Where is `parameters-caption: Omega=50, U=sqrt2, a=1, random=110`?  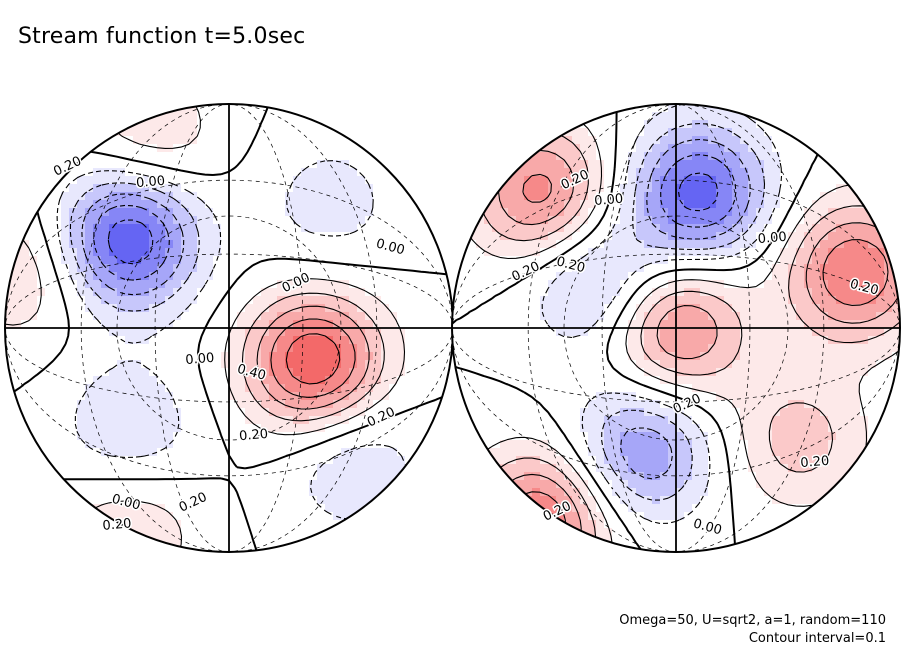 parameters-caption: Omega=50, U=sqrt2, a=1, random=110 is located at coordinates (752, 620).